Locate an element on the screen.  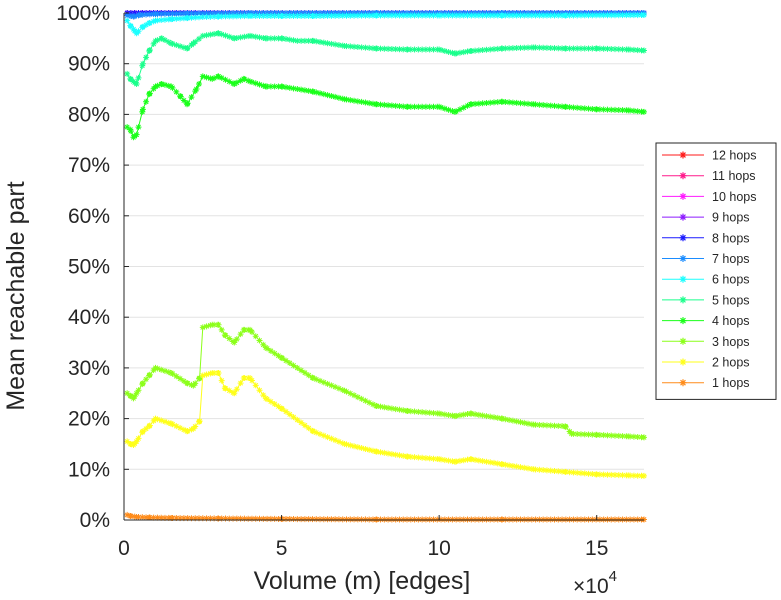
x-tick-label: 0 is located at coordinates (124, 548).